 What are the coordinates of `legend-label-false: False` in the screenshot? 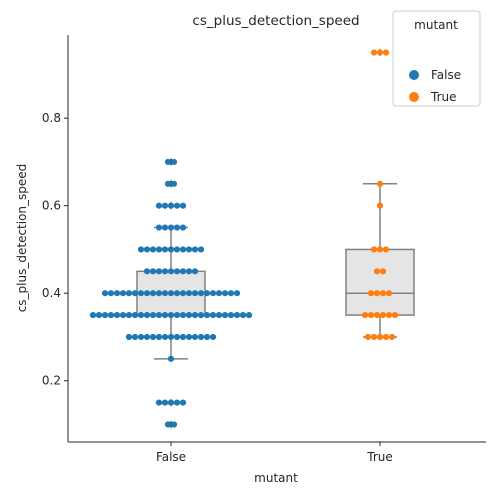 It's located at (446, 75).